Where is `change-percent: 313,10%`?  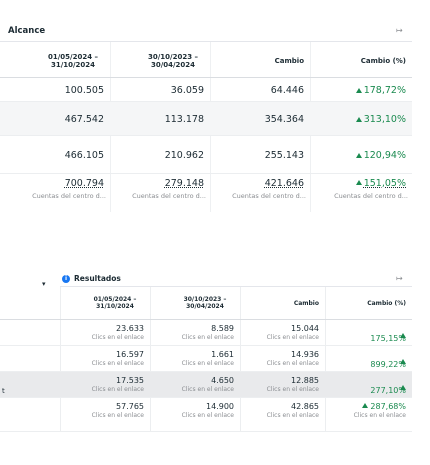
change-percent: 313,10% is located at coordinates (361, 119).